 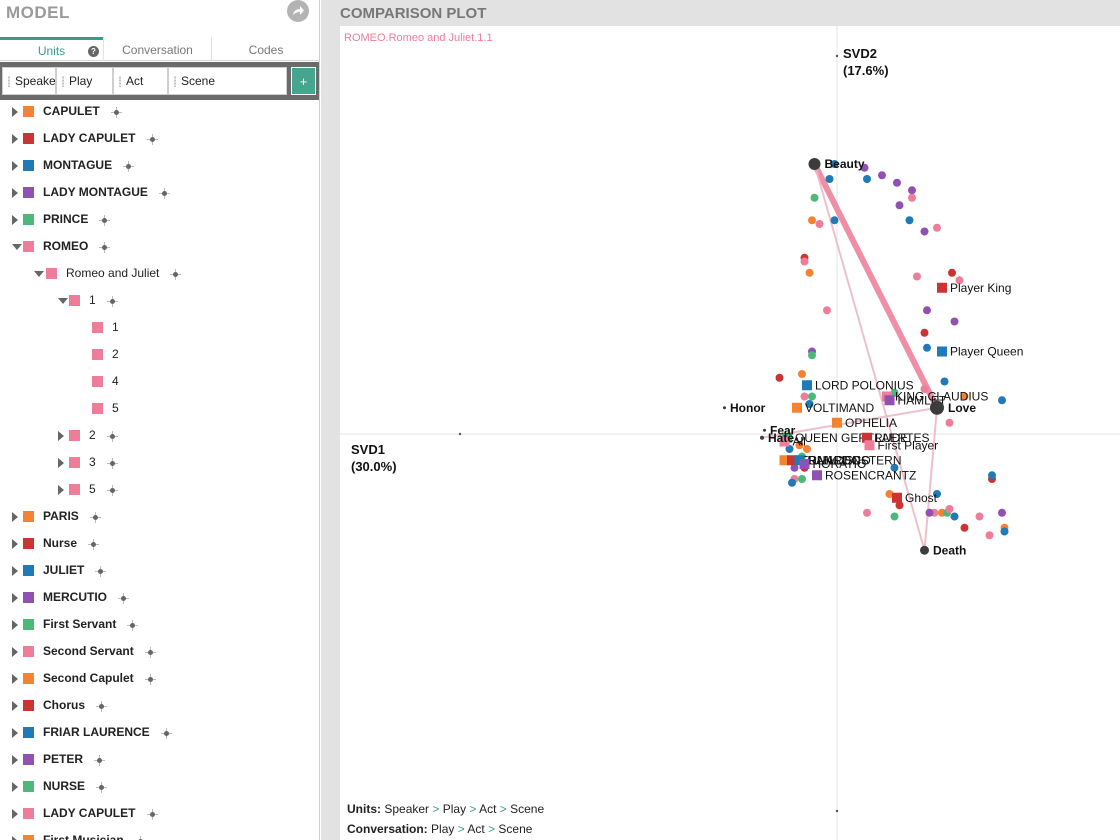 What do you see at coordinates (159, 462) in the screenshot?
I see `tree-item-3: 3` at bounding box center [159, 462].